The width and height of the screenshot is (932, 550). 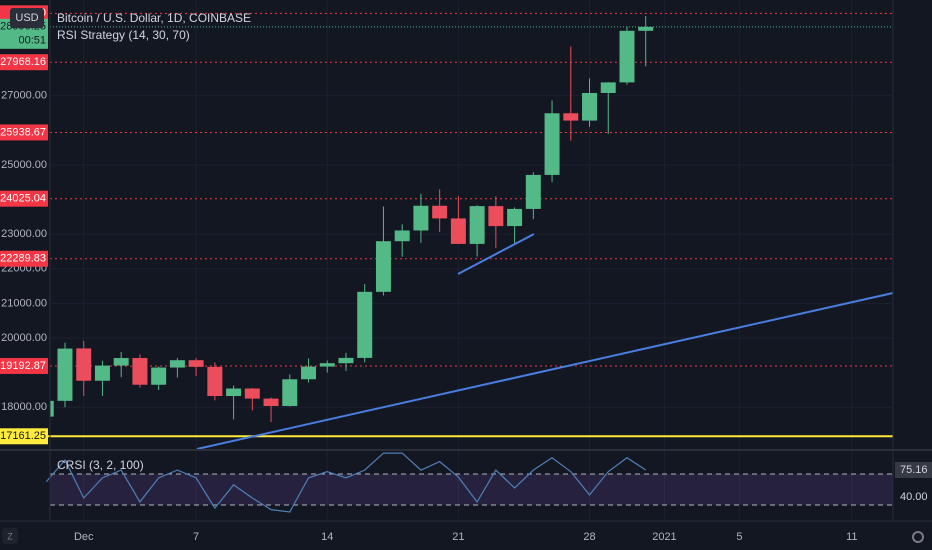 I want to click on indicator-legend: CRSI (3, 2, 100), so click(x=100, y=465).